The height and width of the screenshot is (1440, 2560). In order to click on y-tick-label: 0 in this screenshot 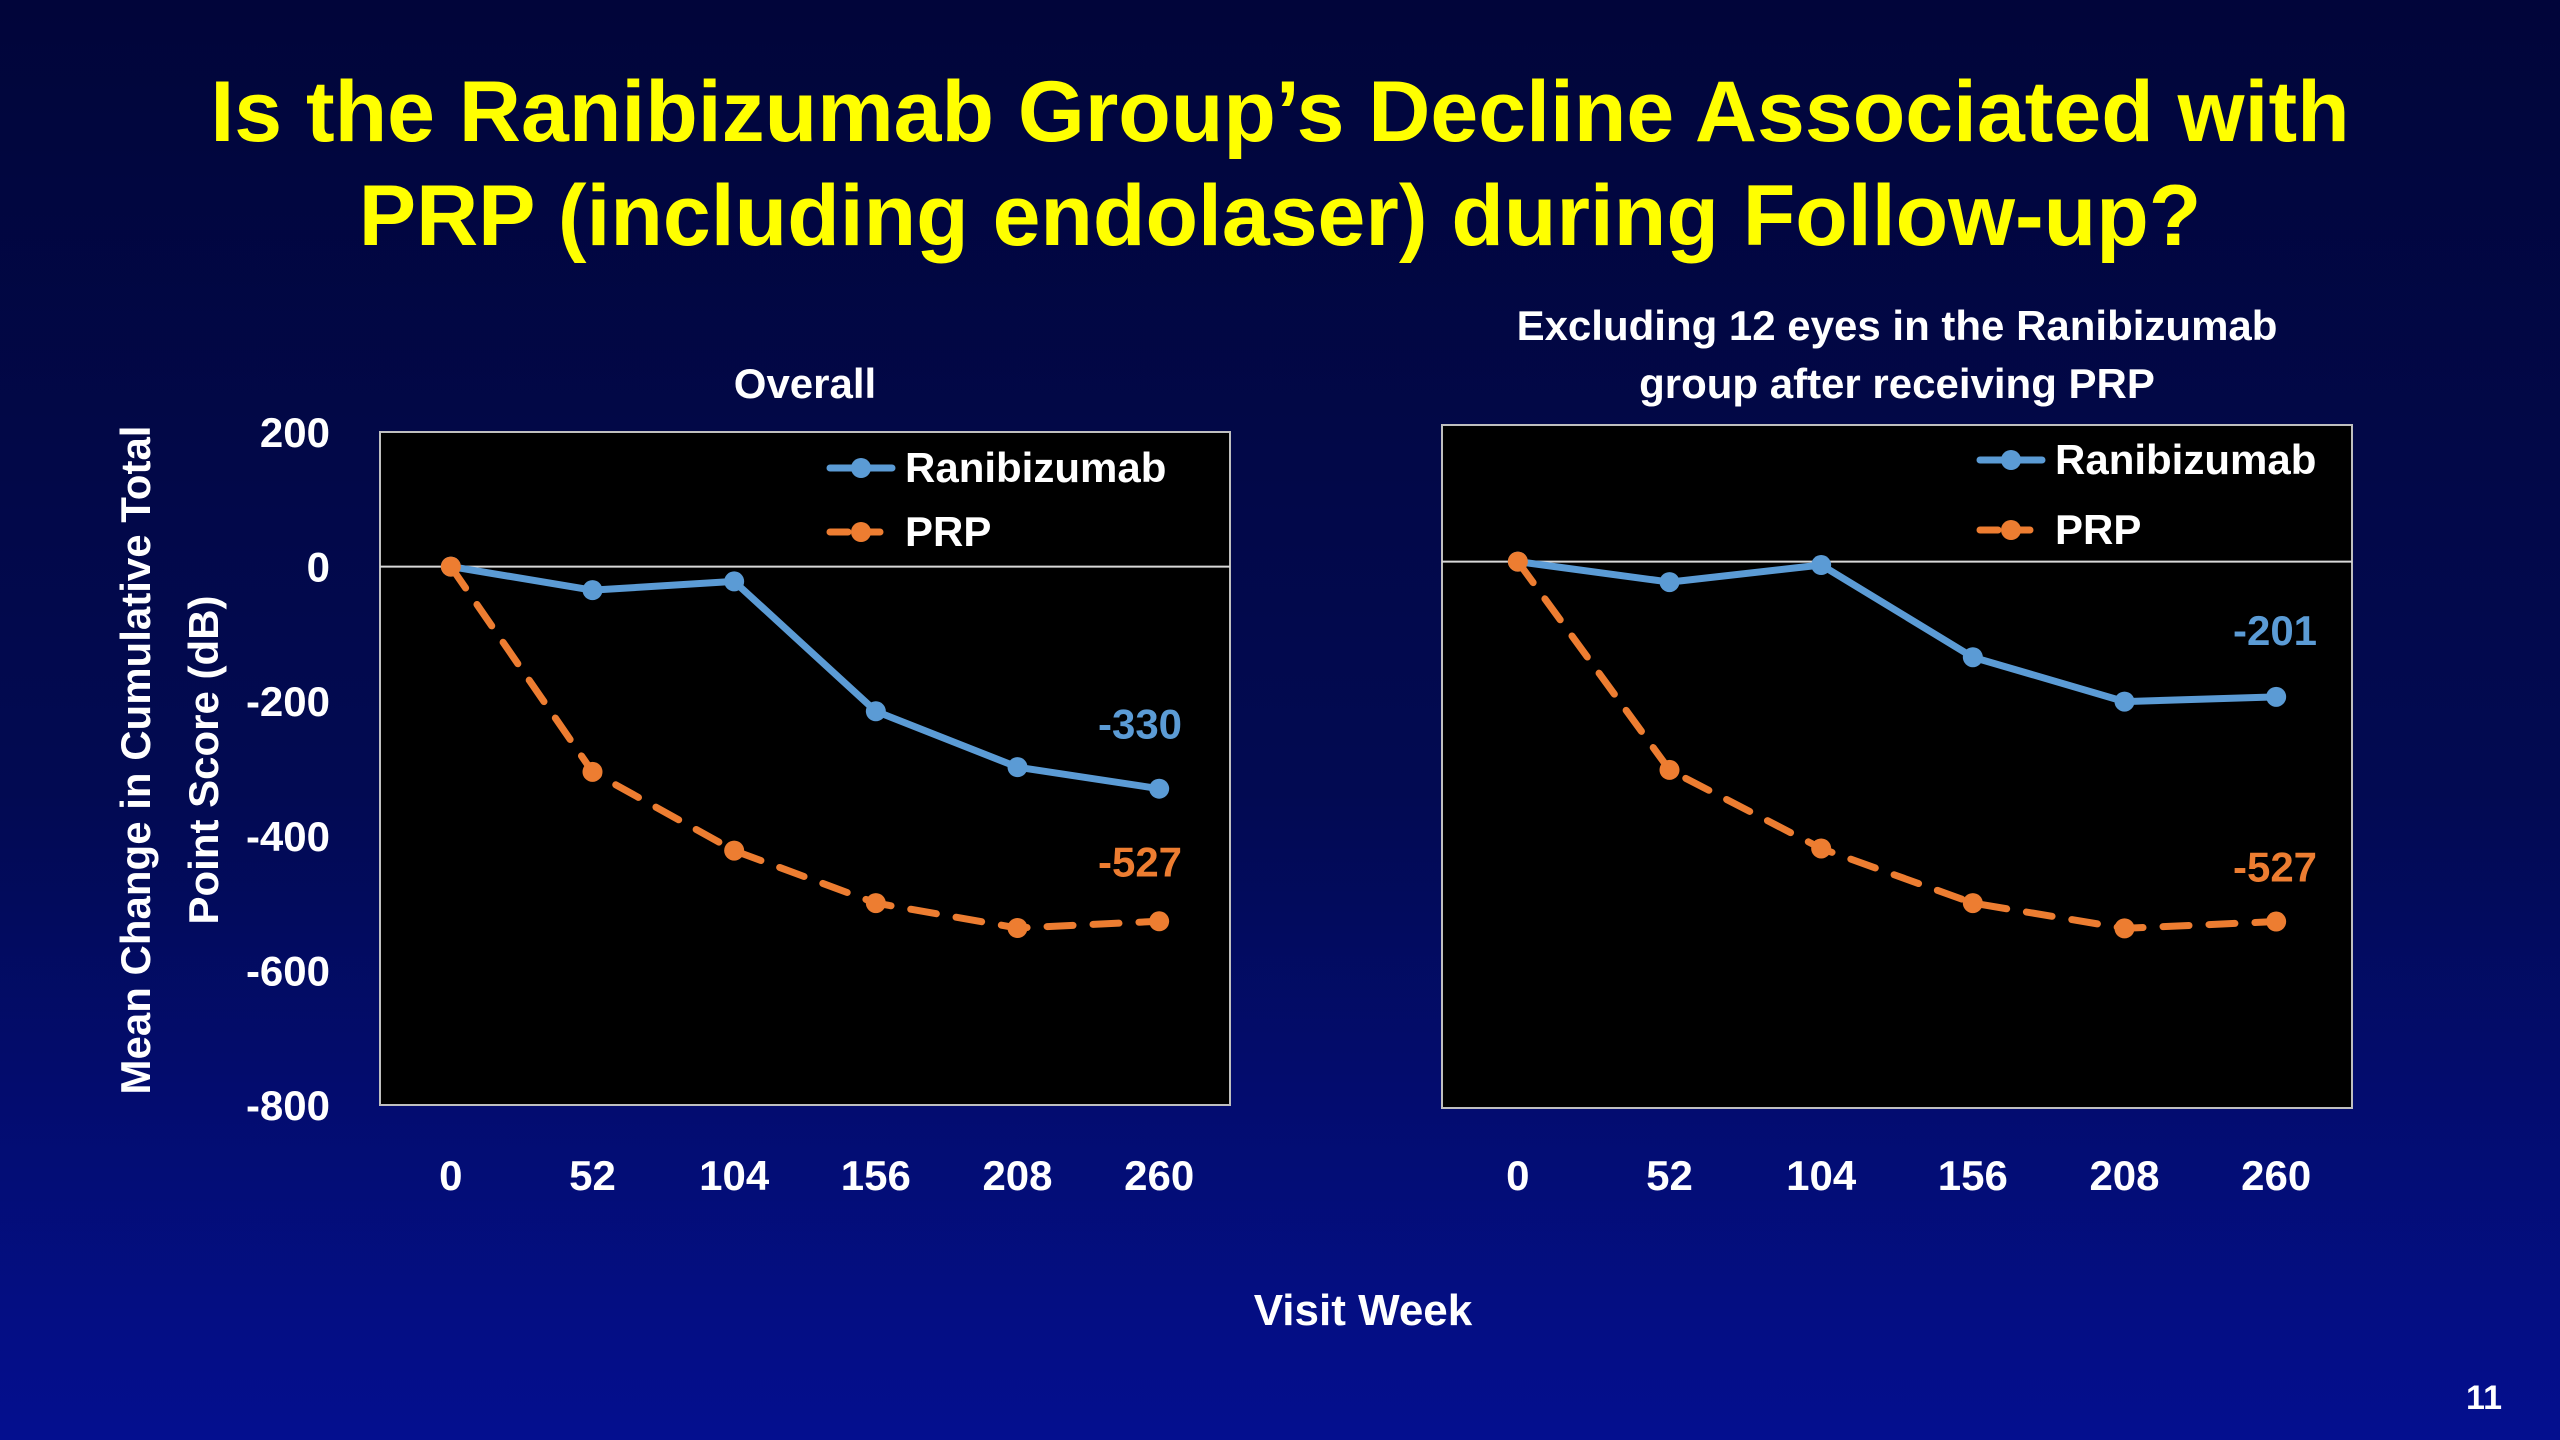, I will do `click(318, 567)`.